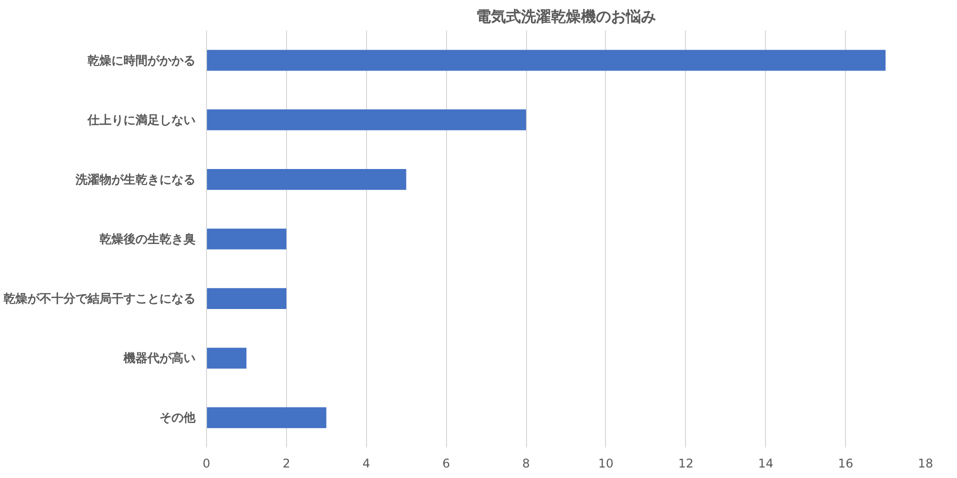 The image size is (957, 478). I want to click on x-tick-label: 10, so click(606, 463).